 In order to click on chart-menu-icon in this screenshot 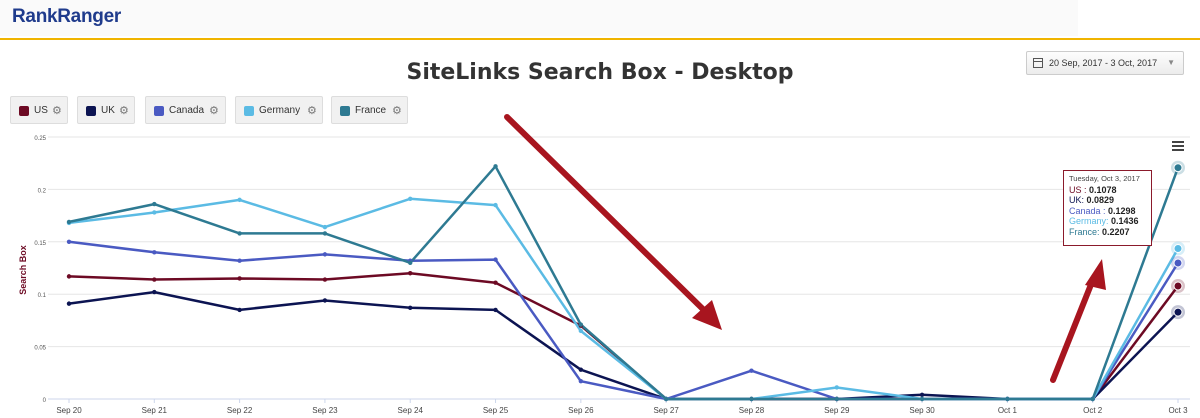, I will do `click(1178, 146)`.